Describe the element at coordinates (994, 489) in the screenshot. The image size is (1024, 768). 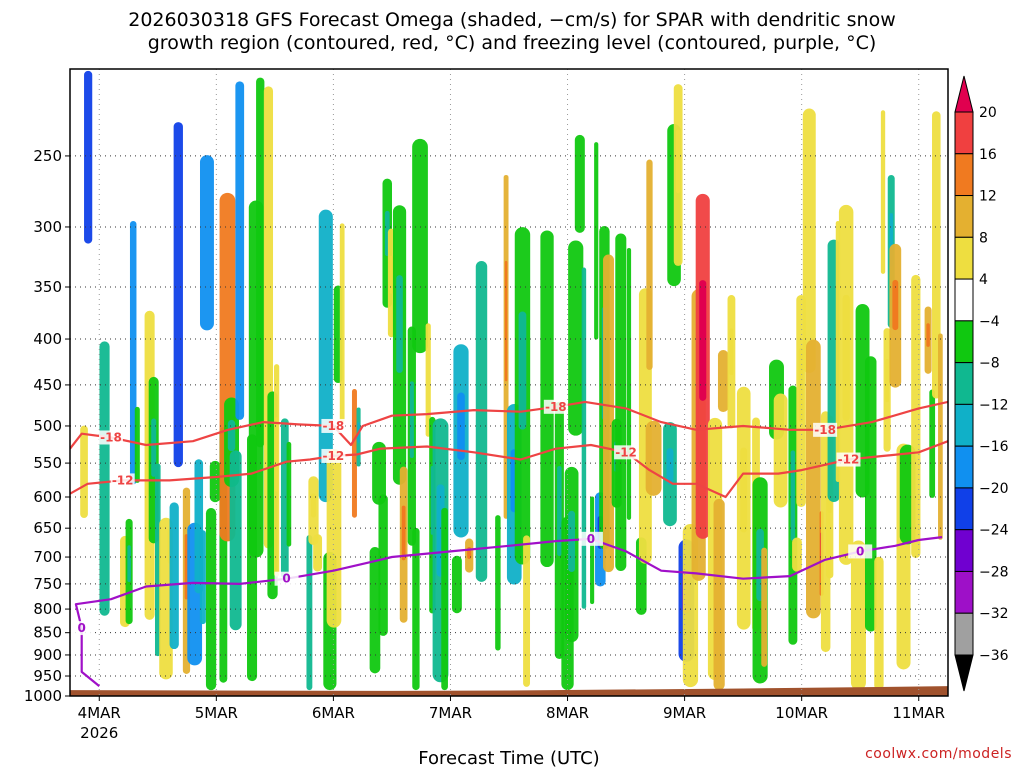
I see `colorbar-label: −20` at that location.